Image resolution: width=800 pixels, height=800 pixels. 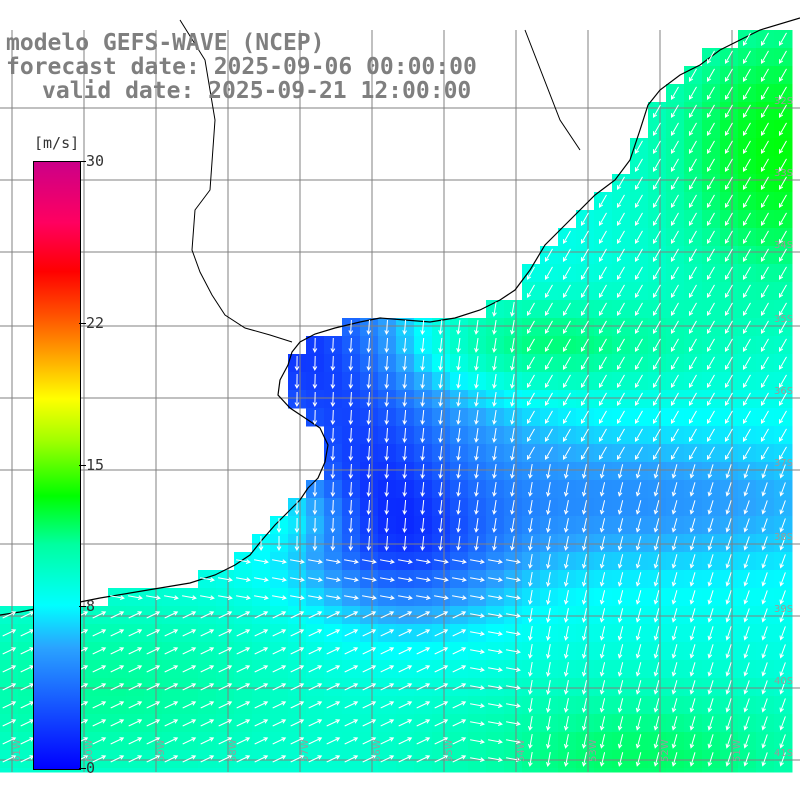 I want to click on colorbar-tick-label: 15, so click(x=95, y=464).